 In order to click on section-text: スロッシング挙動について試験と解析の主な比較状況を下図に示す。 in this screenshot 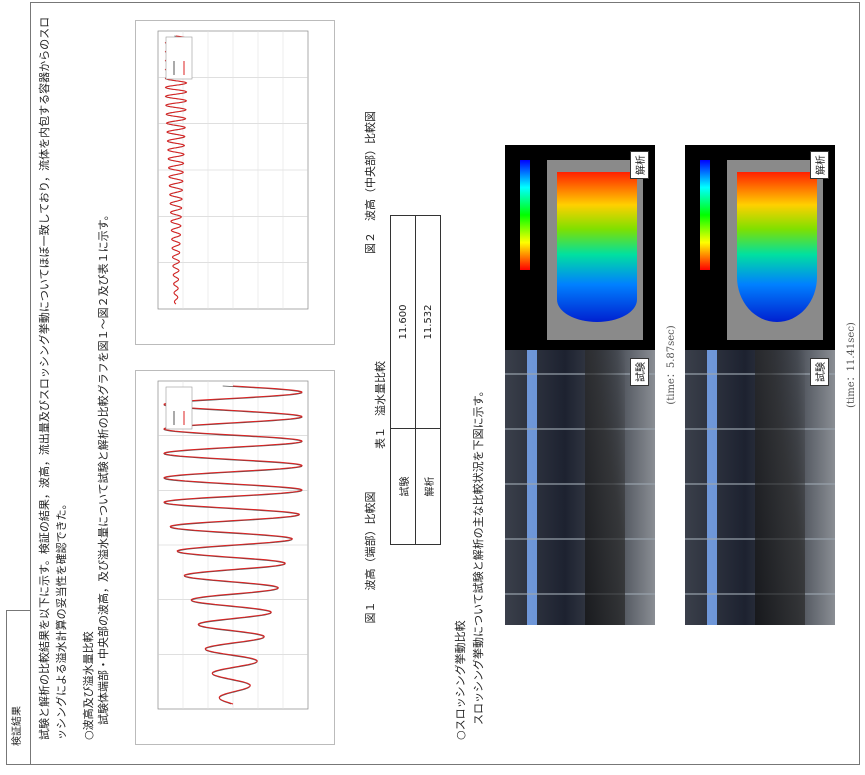, I will do `click(478, 555)`.